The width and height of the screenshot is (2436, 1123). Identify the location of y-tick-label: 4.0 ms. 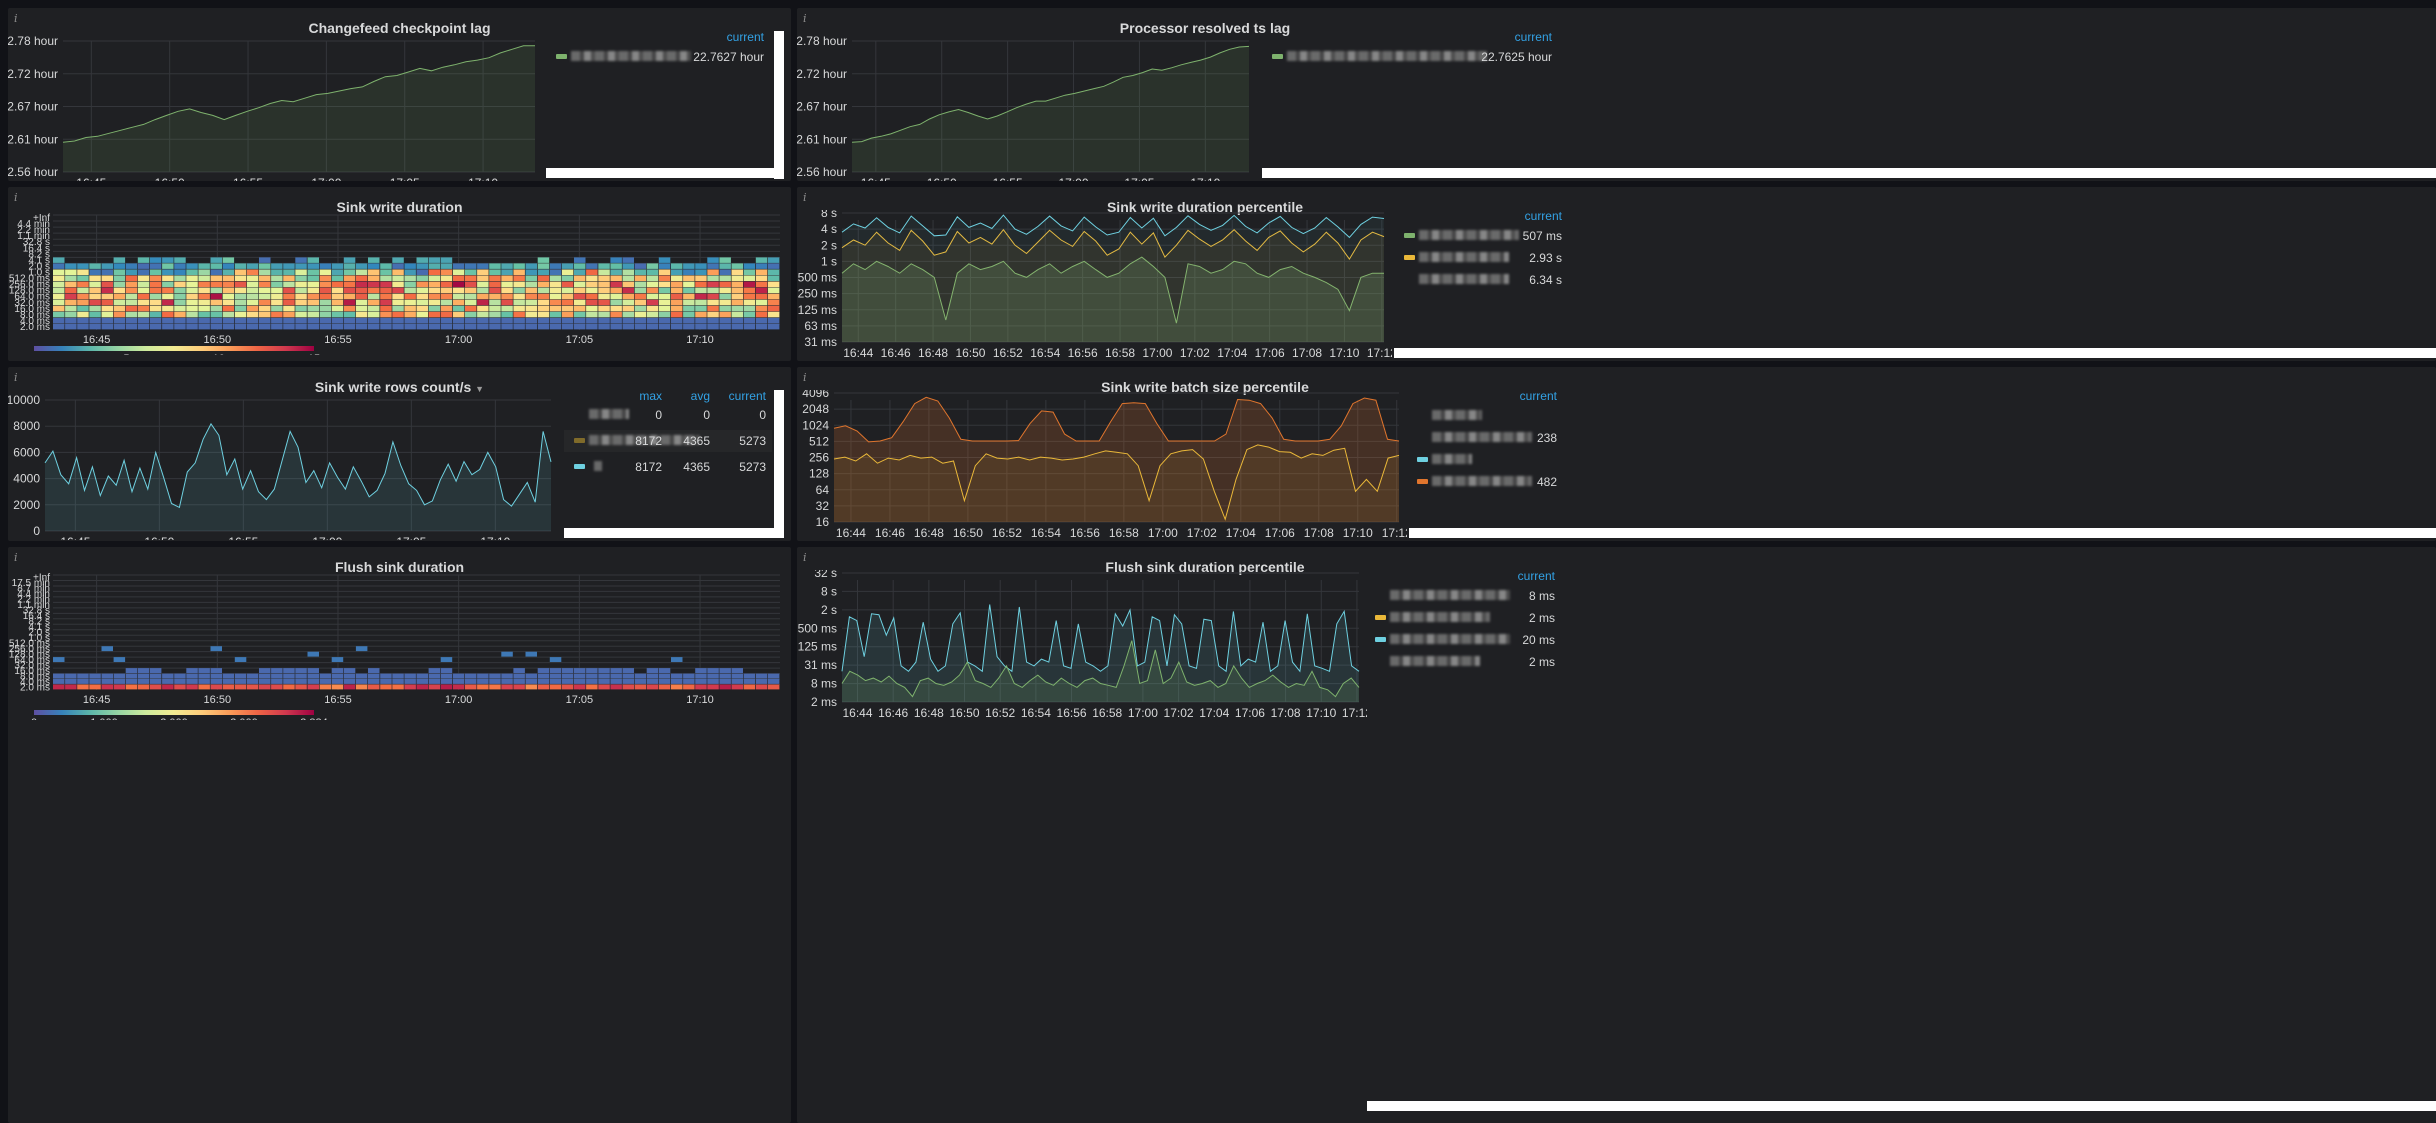
(35, 321).